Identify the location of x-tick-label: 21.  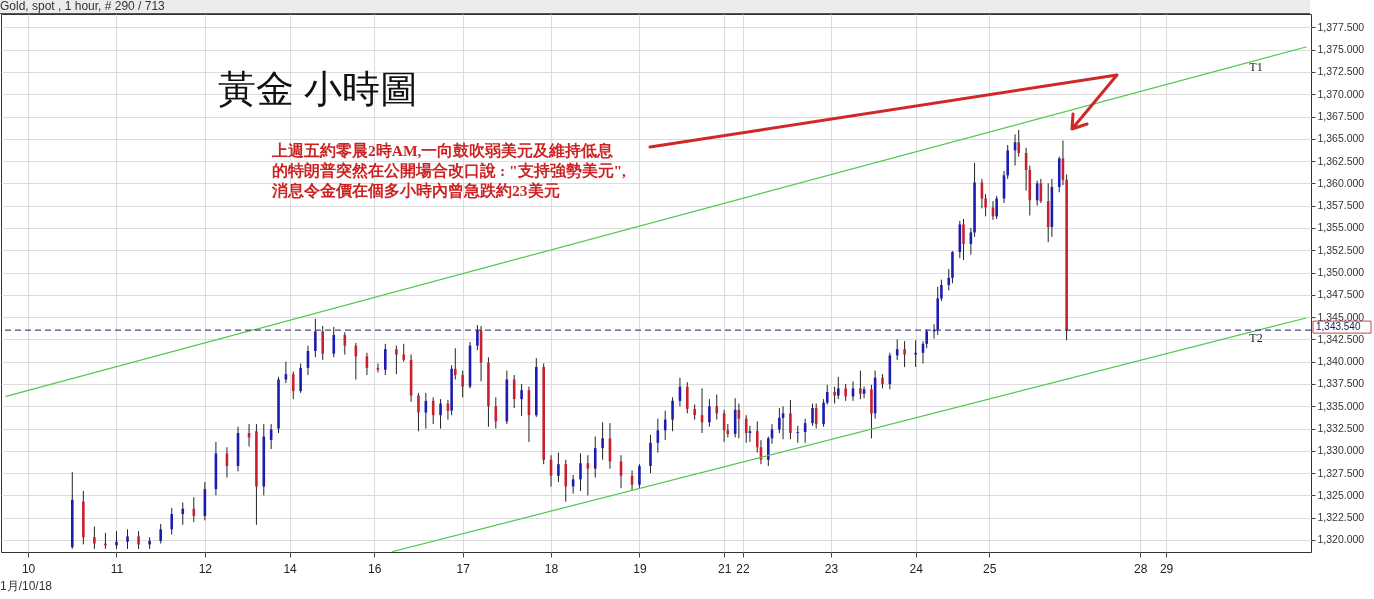
(724, 568).